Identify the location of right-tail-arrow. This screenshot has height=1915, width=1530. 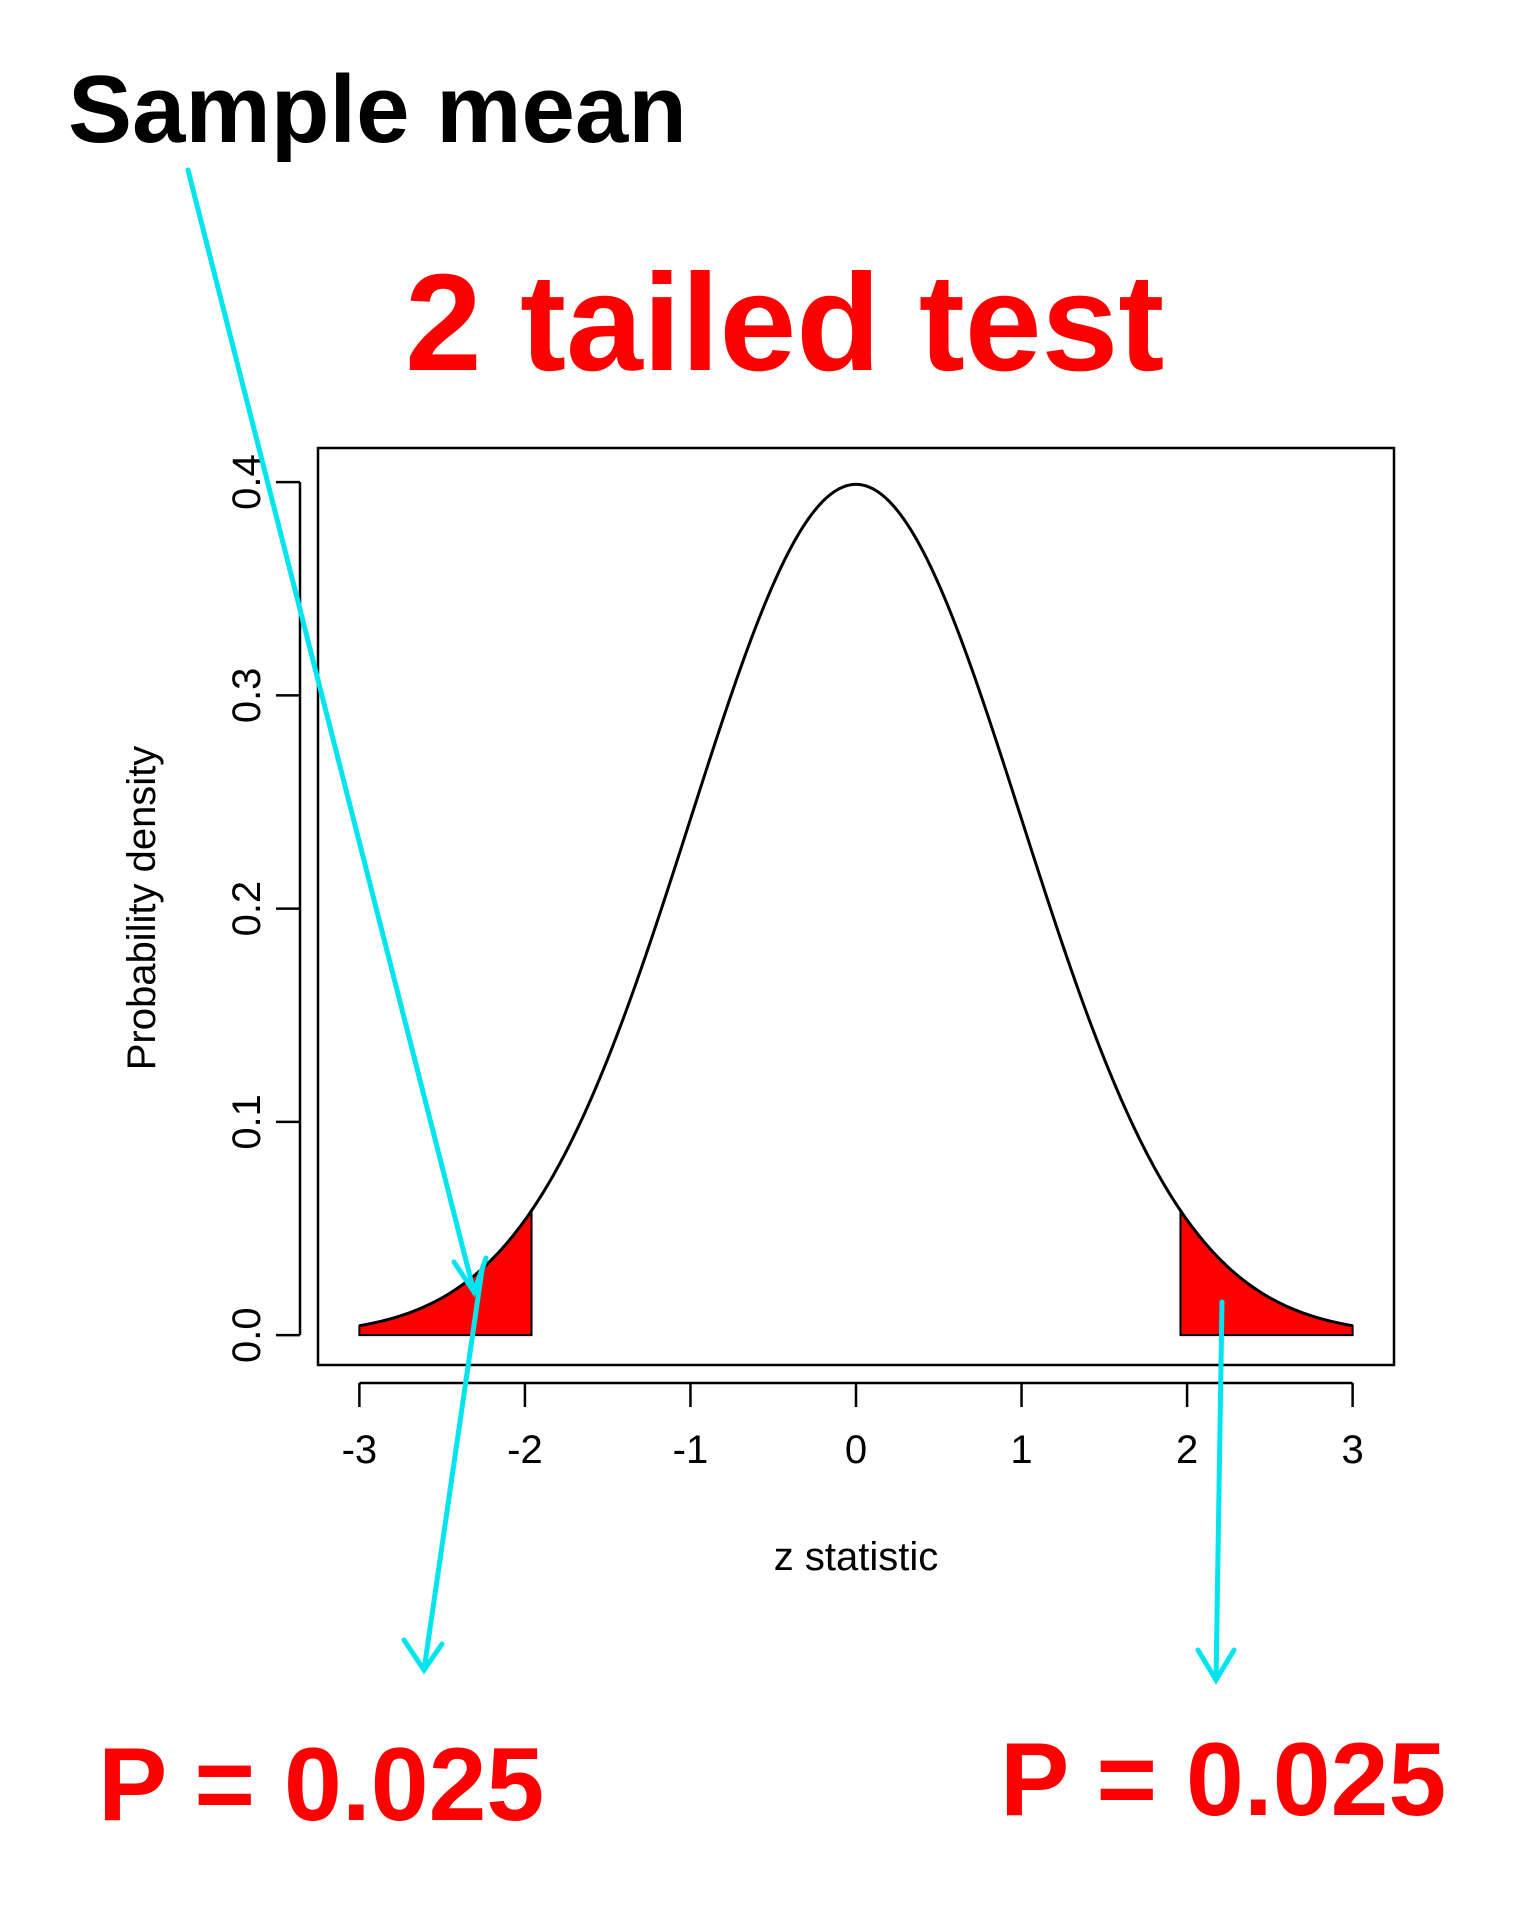
(1216, 1492).